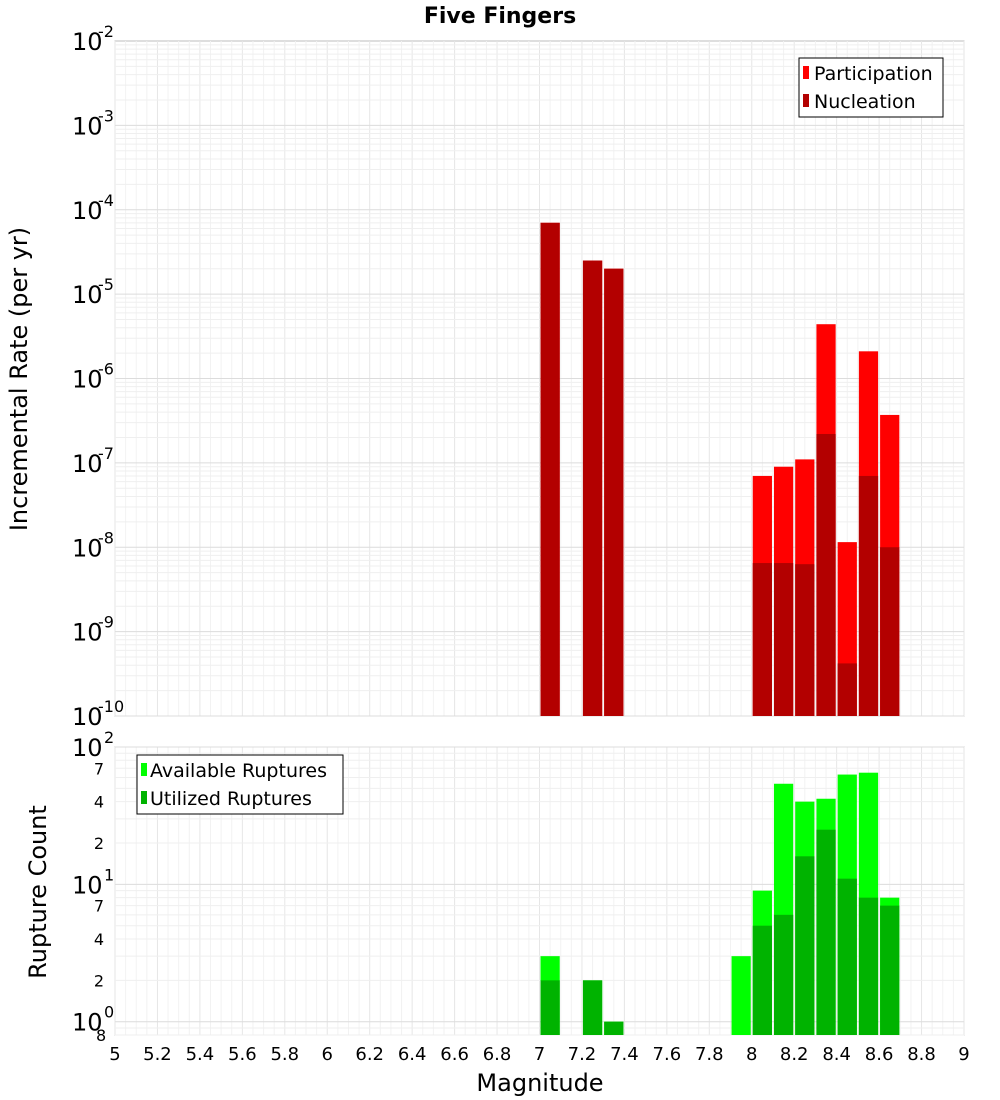  What do you see at coordinates (111, 706) in the screenshot?
I see `top-y-tick-exponent: -10` at bounding box center [111, 706].